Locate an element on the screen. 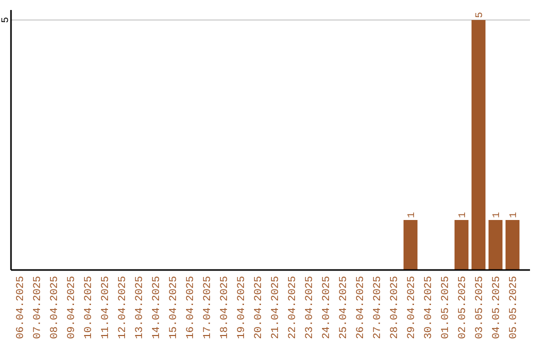 The image size is (540, 340). x-tick-label: 20.04.2025 is located at coordinates (259, 308).